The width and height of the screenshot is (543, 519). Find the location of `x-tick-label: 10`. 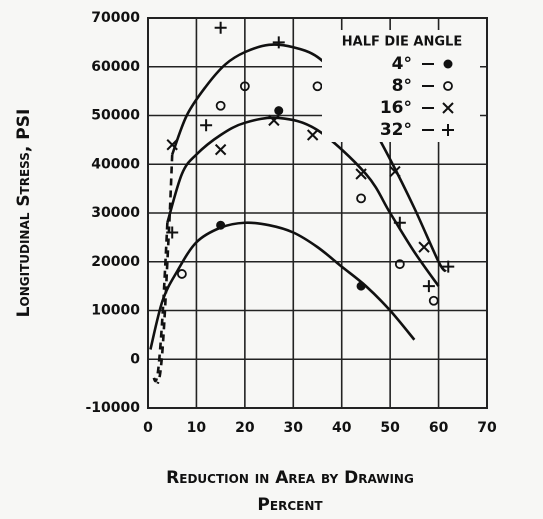

x-tick-label: 10 is located at coordinates (197, 428).